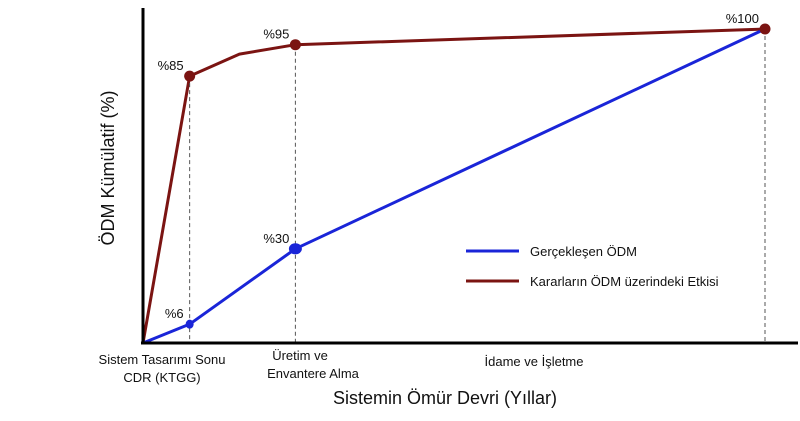 Image resolution: width=800 pixels, height=421 pixels. Describe the element at coordinates (171, 65) in the screenshot. I see `point-label-decisions-1: %85` at that location.